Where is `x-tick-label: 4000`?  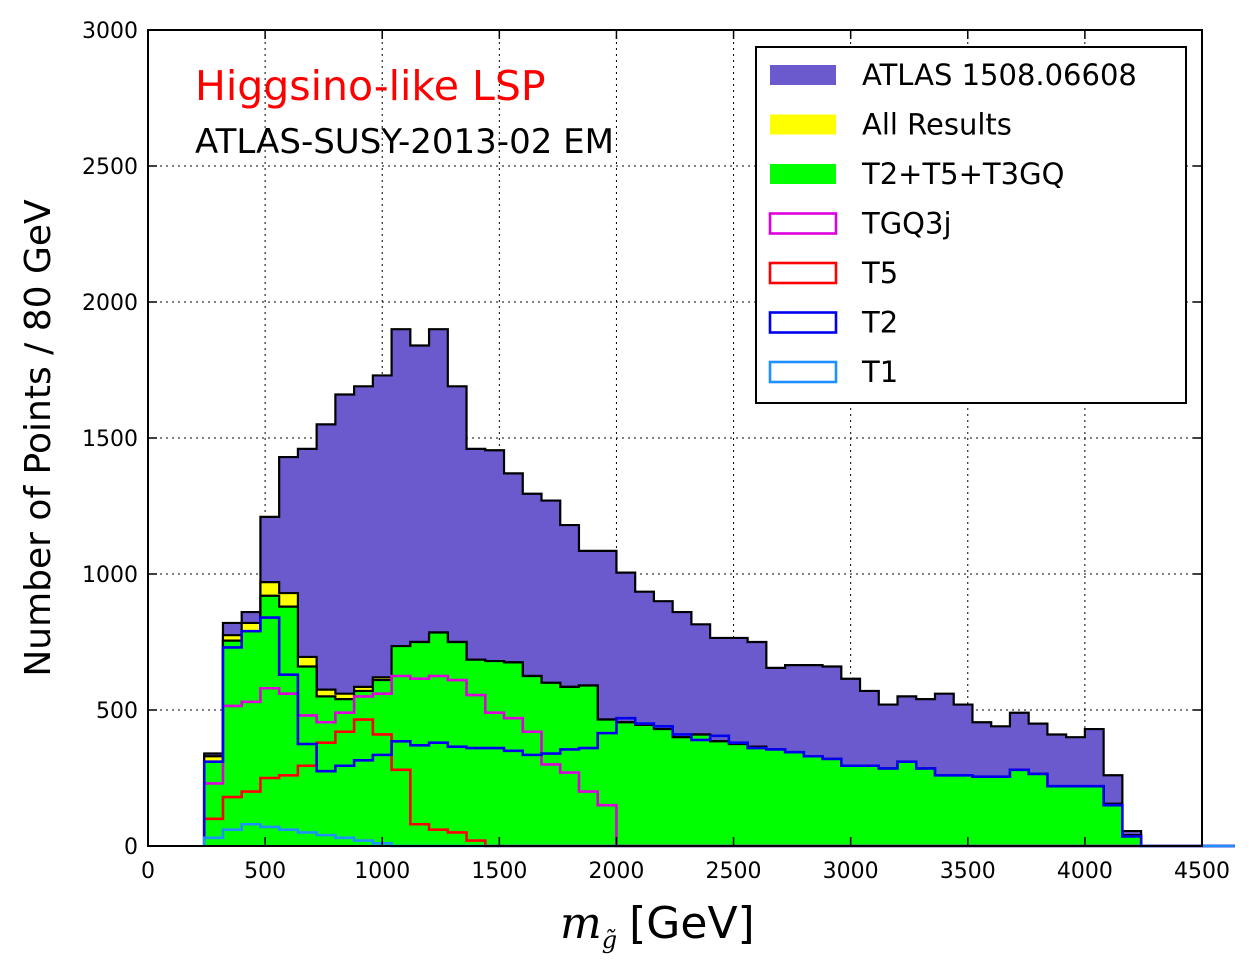 x-tick-label: 4000 is located at coordinates (1085, 871).